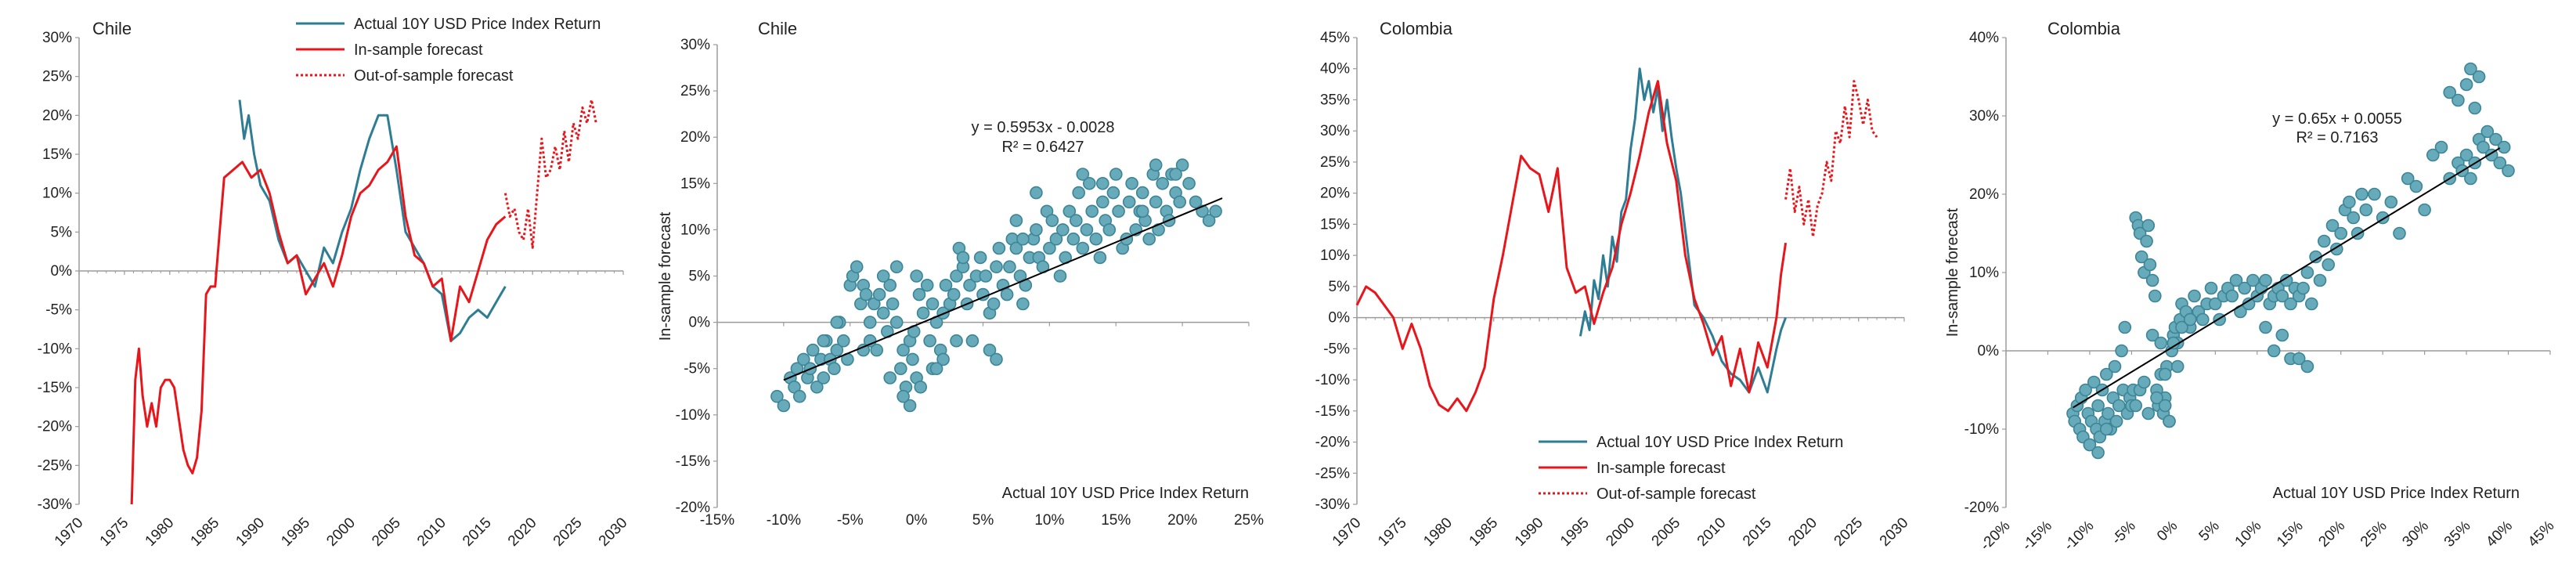 This screenshot has width=2576, height=574. What do you see at coordinates (1249, 520) in the screenshot?
I see `x-tick-label: 25%` at bounding box center [1249, 520].